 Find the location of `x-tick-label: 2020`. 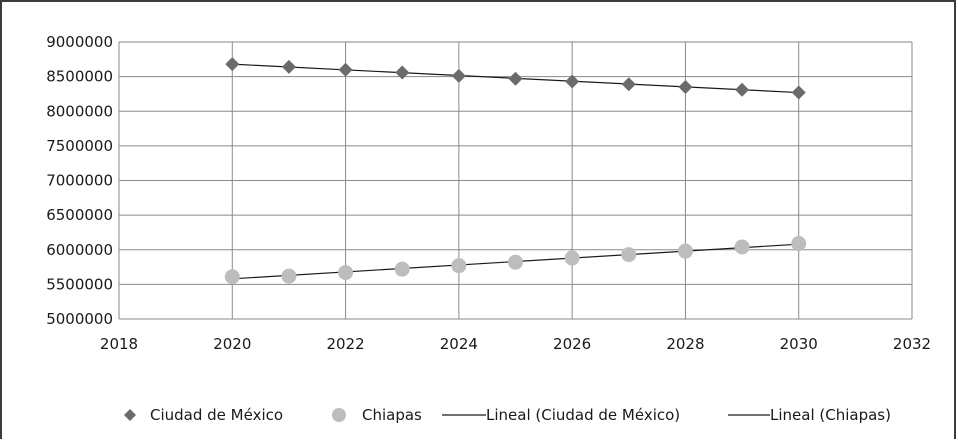

x-tick-label: 2020 is located at coordinates (232, 344).